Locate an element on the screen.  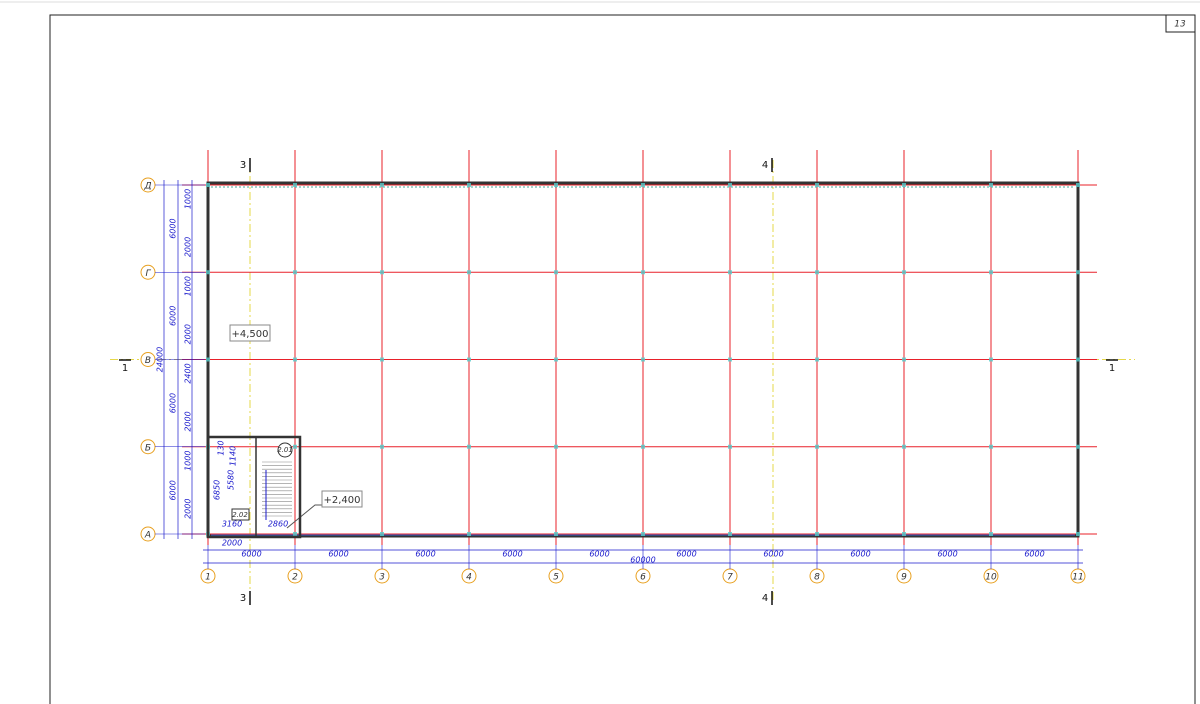
elevation: +2,400 is located at coordinates (341, 500).